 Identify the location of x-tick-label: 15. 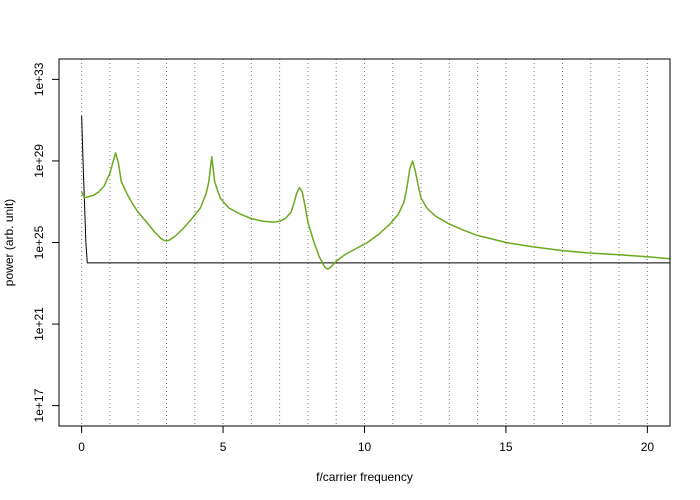
(506, 447).